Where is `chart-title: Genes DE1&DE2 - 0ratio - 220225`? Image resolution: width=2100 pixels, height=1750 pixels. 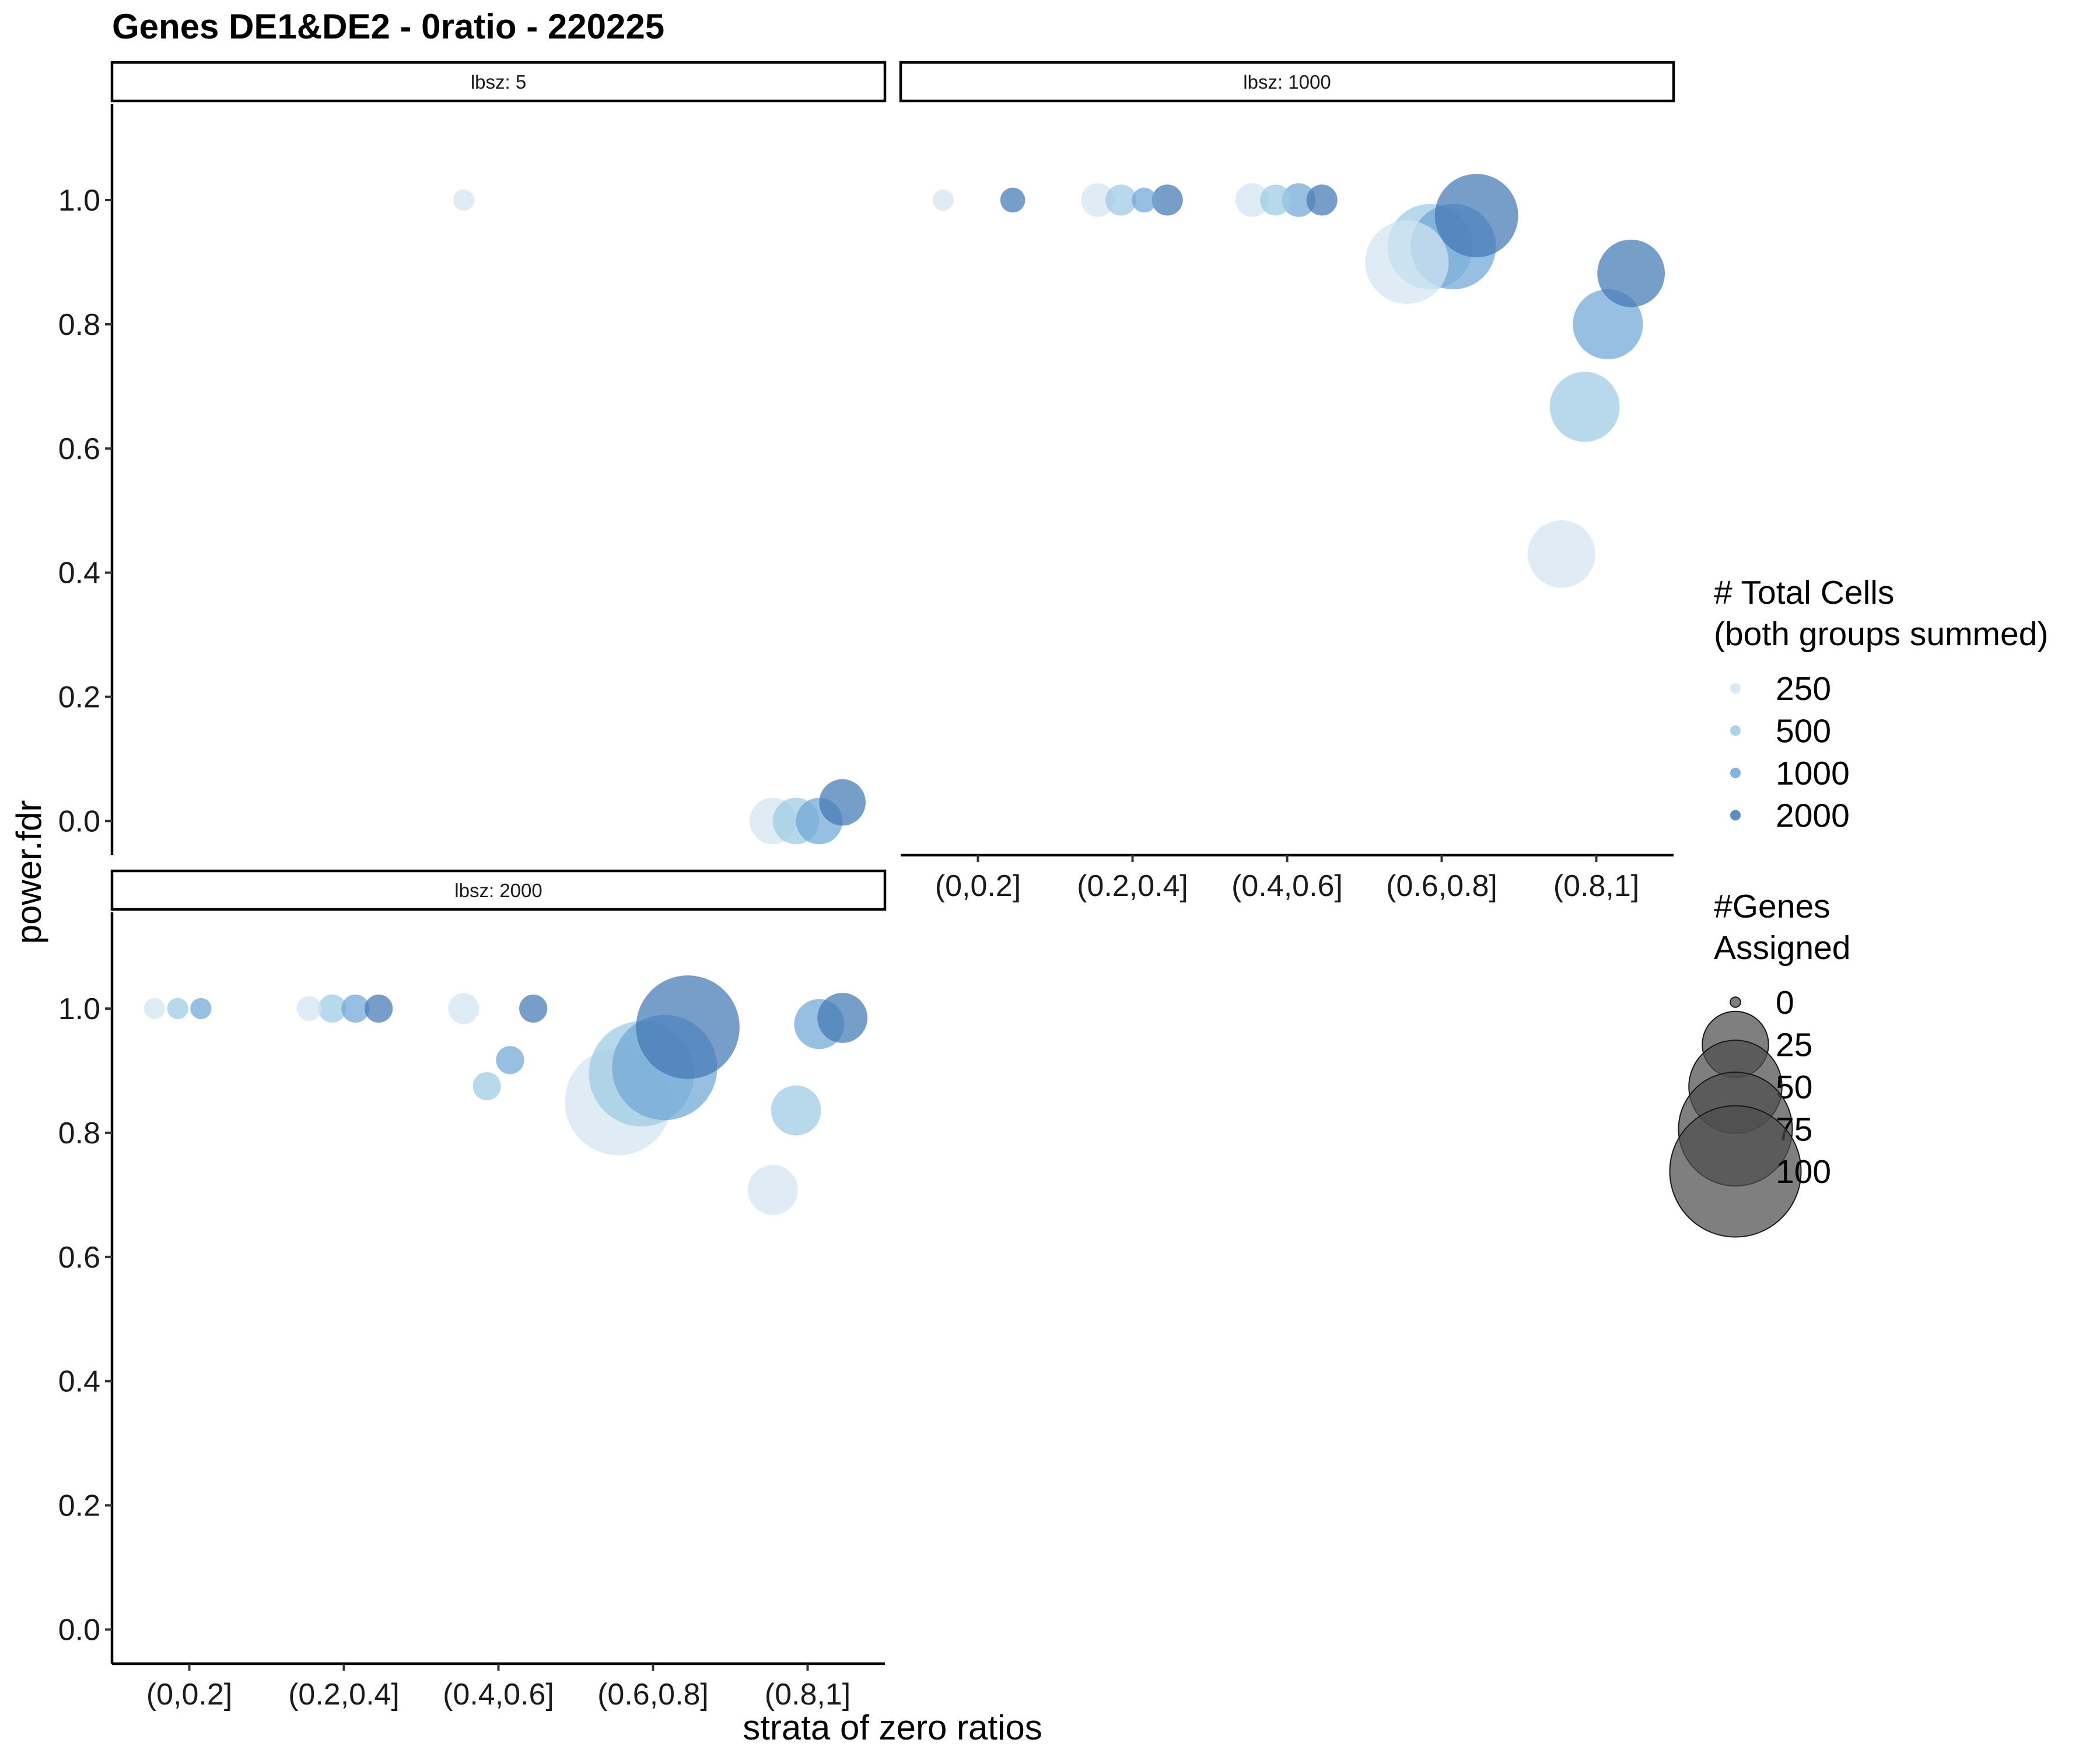 chart-title: Genes DE1&DE2 - 0ratio - 220225 is located at coordinates (388, 26).